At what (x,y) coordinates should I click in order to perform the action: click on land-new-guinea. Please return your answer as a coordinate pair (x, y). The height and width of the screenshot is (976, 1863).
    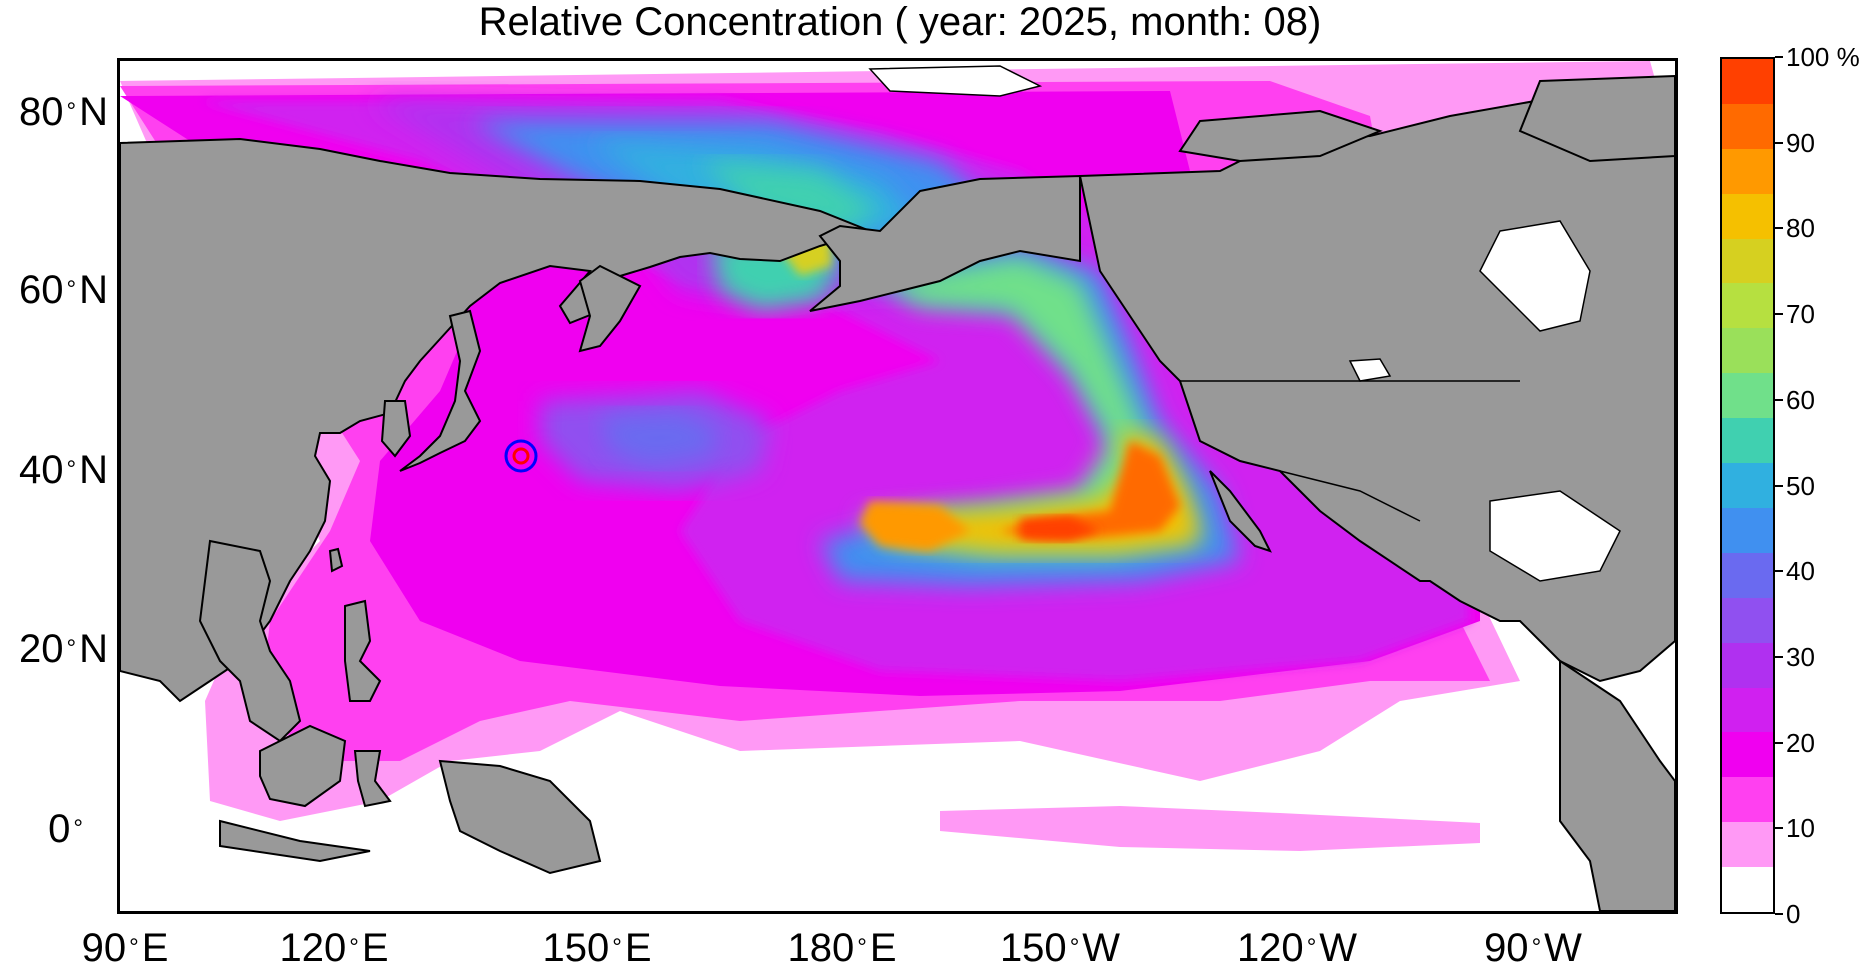
    Looking at the image, I should click on (520, 817).